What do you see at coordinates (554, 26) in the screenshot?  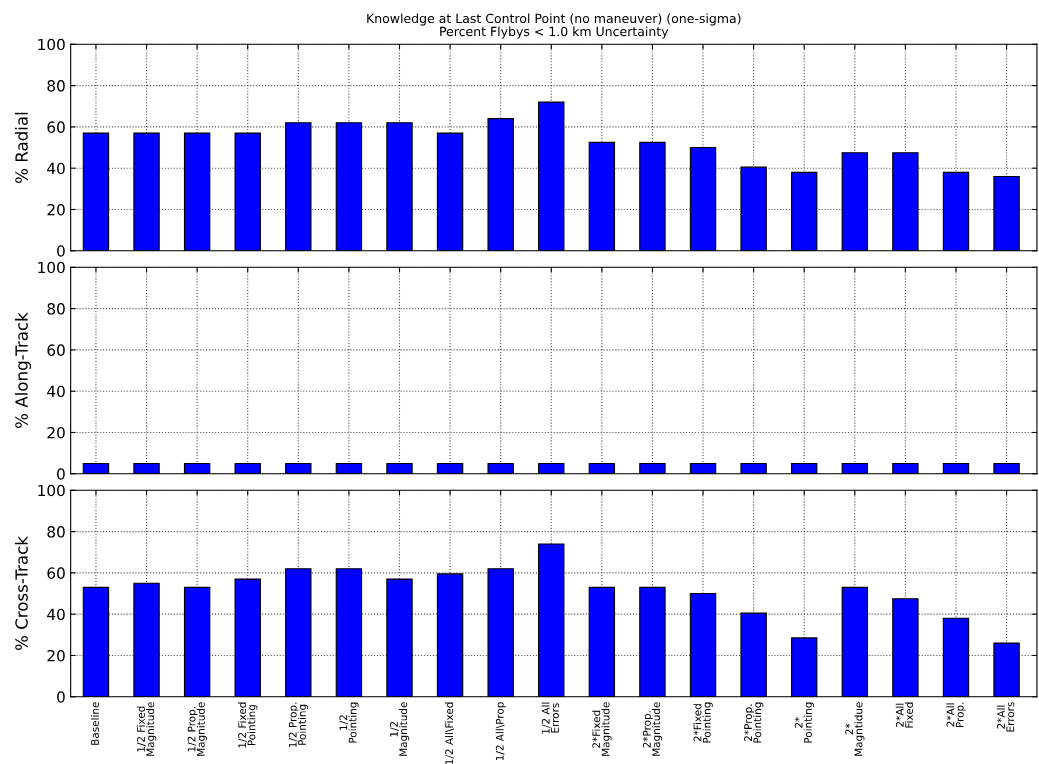 I see `chart-title: Knowledge at Last Control Point (no maneuver) (one-sigma) Percent Flybys < 1.0 km Uncertainty` at bounding box center [554, 26].